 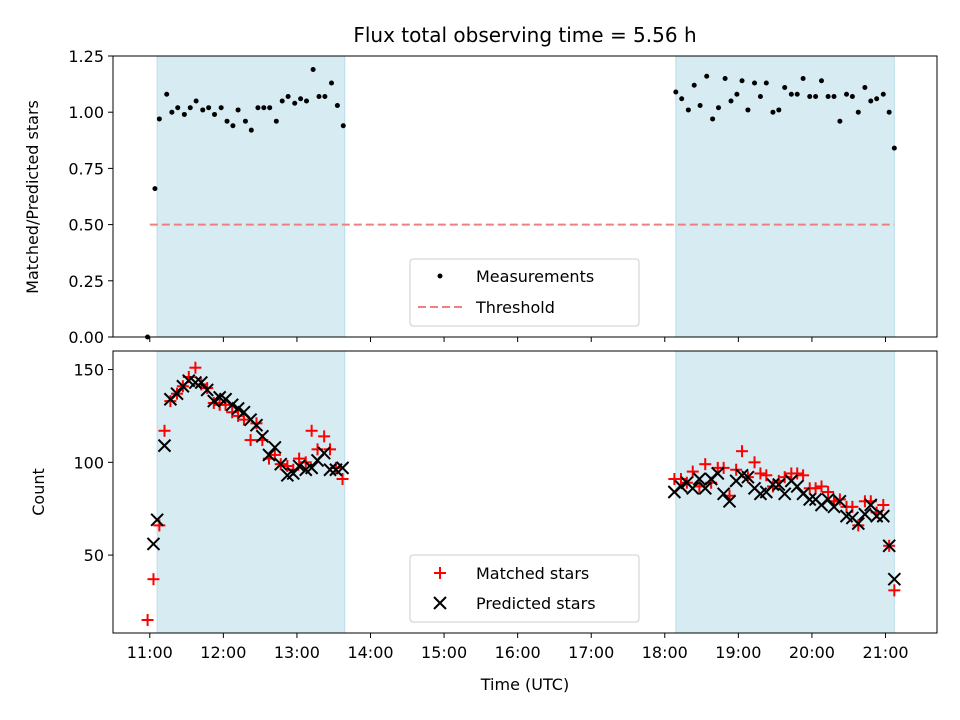 I want to click on bottom-y-tick-label: 150, so click(x=88, y=370).